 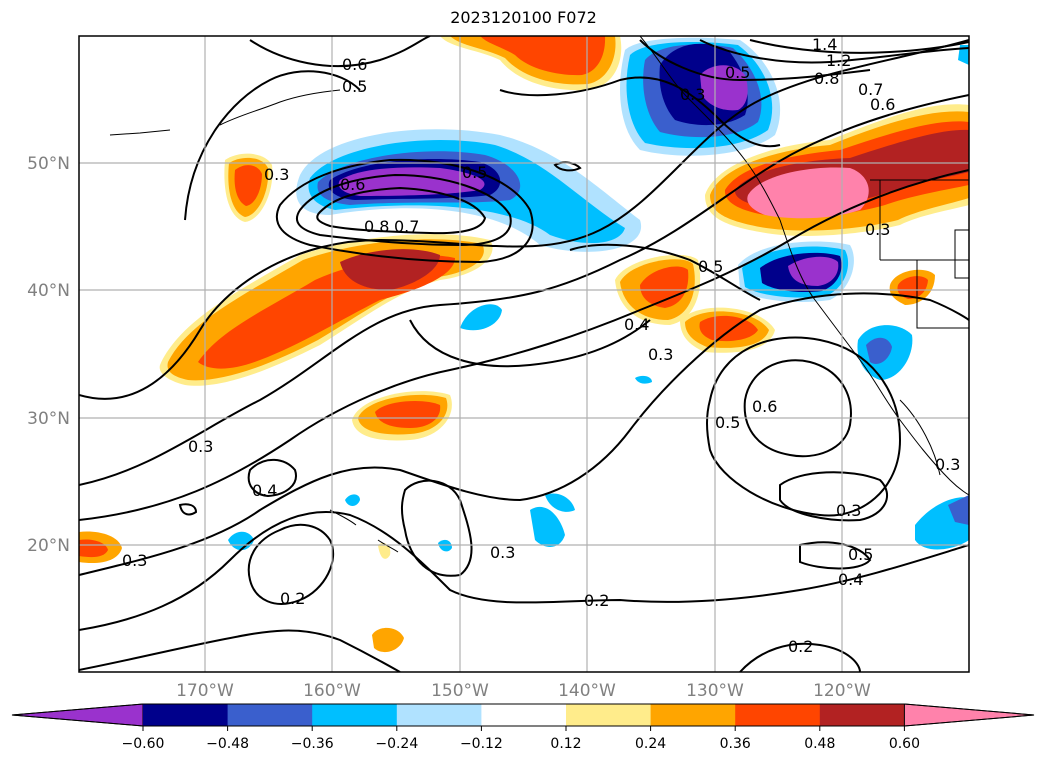 What do you see at coordinates (842, 691) in the screenshot?
I see `lon-label: 120°W` at bounding box center [842, 691].